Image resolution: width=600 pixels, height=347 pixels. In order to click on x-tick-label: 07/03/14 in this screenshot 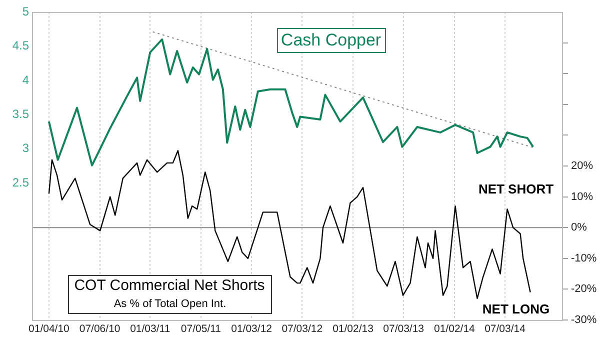, I will do `click(505, 329)`.